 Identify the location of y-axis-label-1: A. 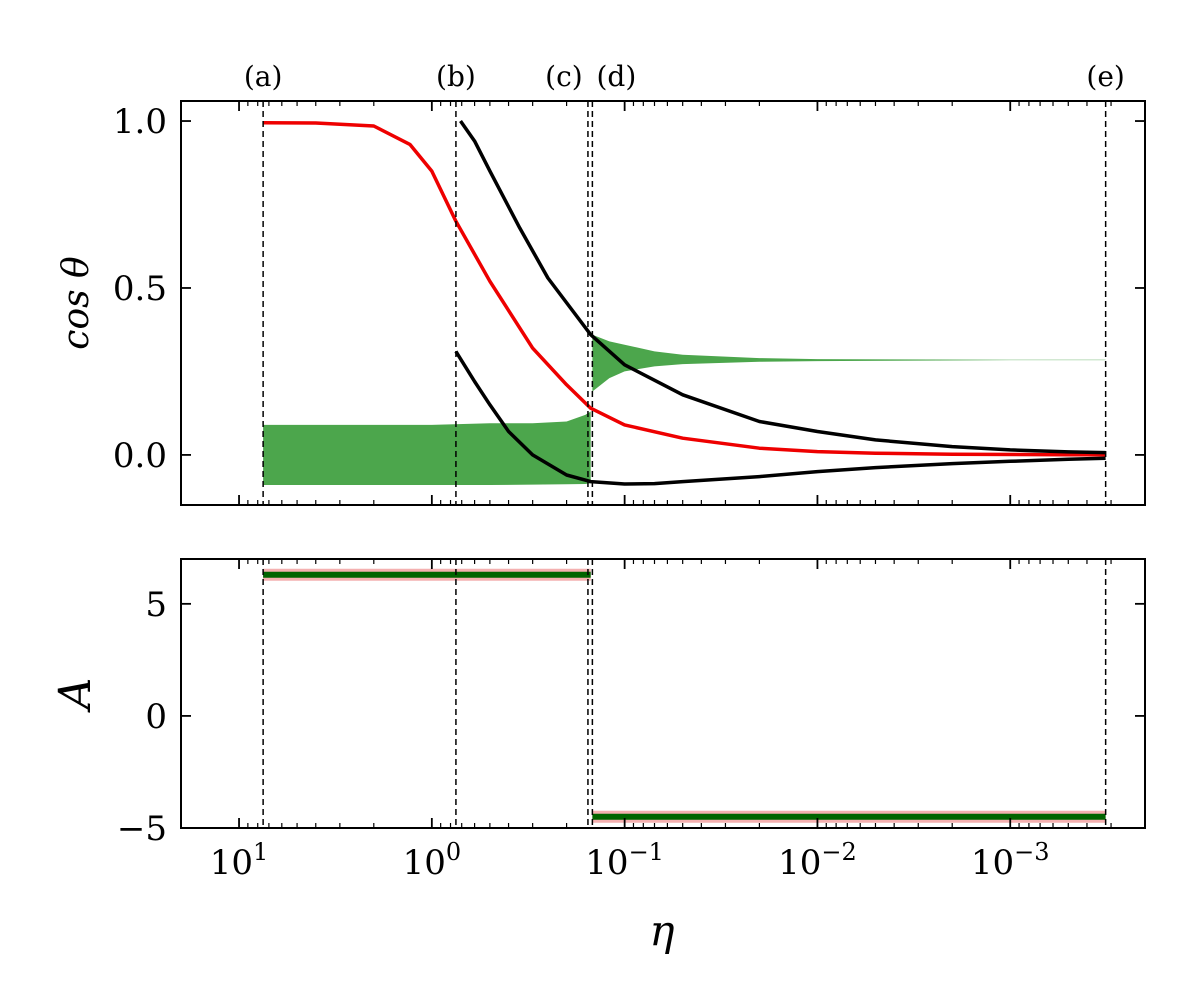
(75, 696).